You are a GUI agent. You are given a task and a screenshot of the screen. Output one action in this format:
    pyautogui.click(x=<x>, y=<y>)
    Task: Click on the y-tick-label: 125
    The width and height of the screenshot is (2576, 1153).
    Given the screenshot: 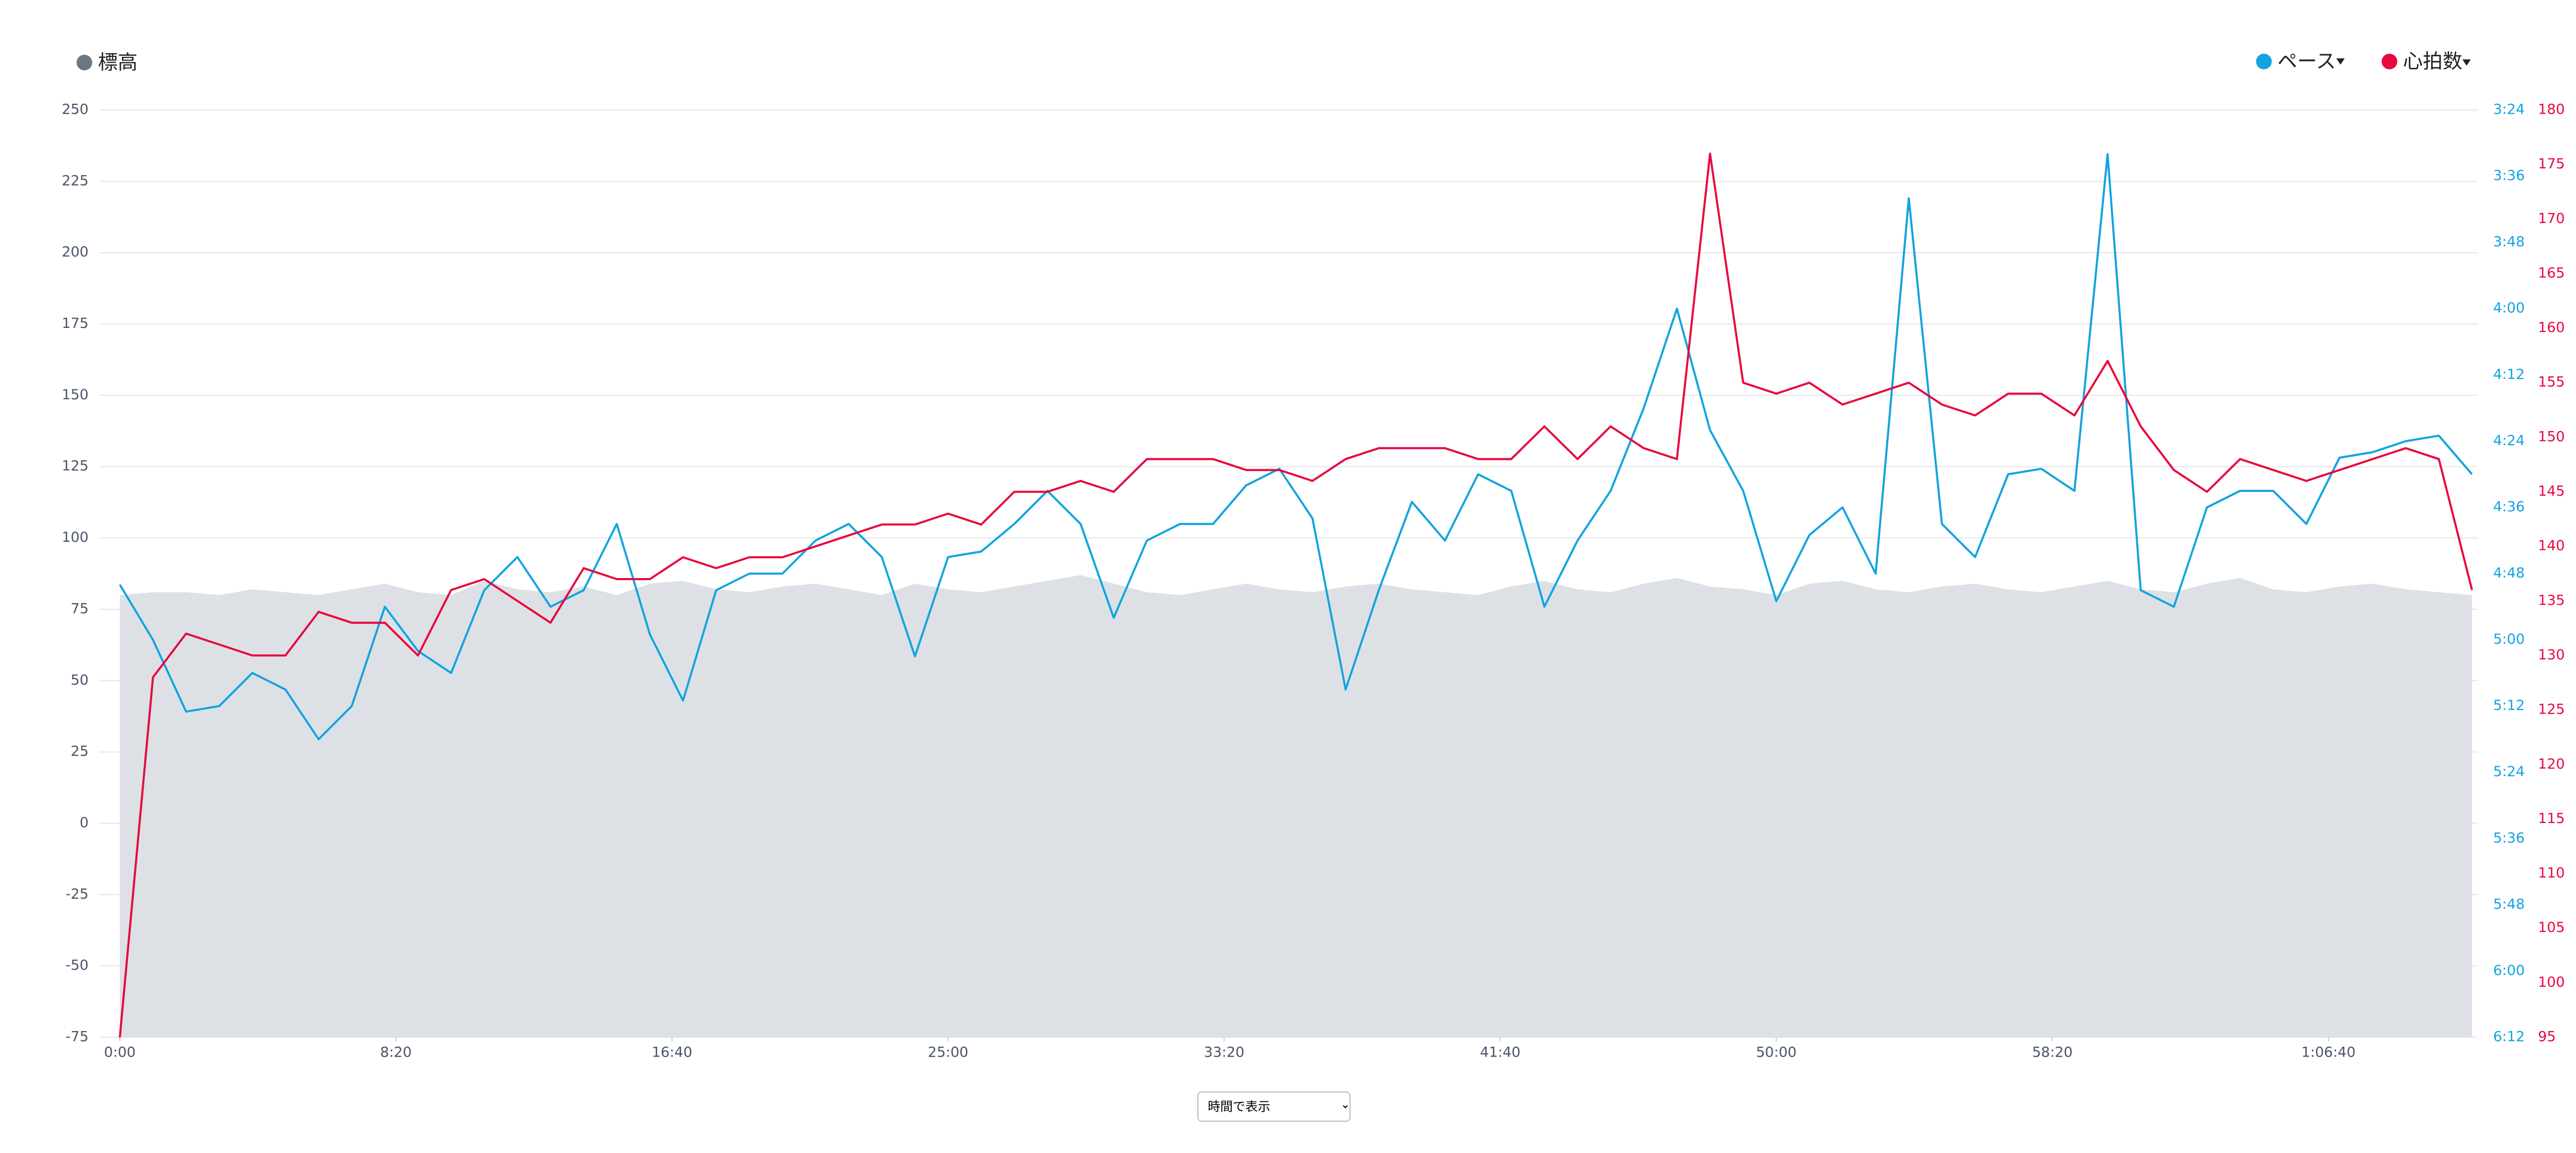 What is the action you would take?
    pyautogui.click(x=75, y=466)
    